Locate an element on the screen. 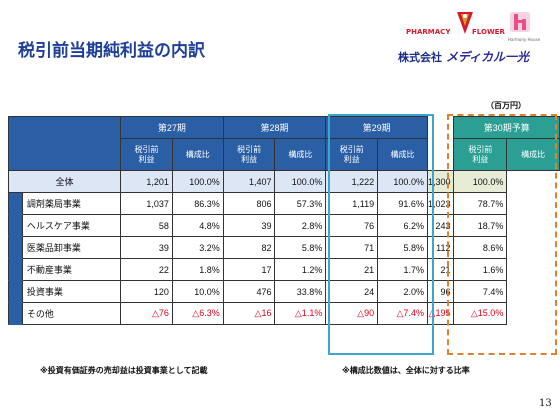 This screenshot has width=560, height=420. cell-ratio: △6.3% is located at coordinates (197, 313).